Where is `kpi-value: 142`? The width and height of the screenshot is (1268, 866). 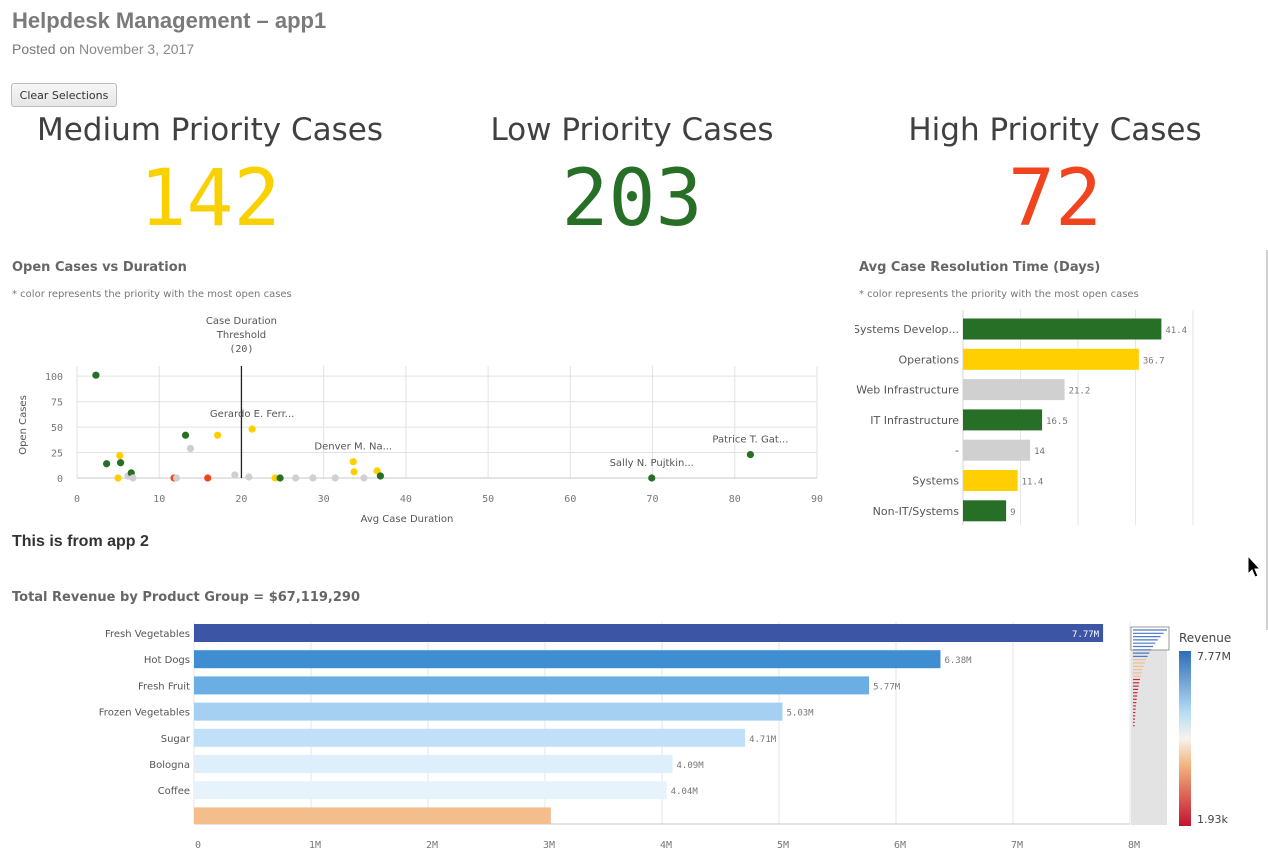
kpi-value: 142 is located at coordinates (210, 199).